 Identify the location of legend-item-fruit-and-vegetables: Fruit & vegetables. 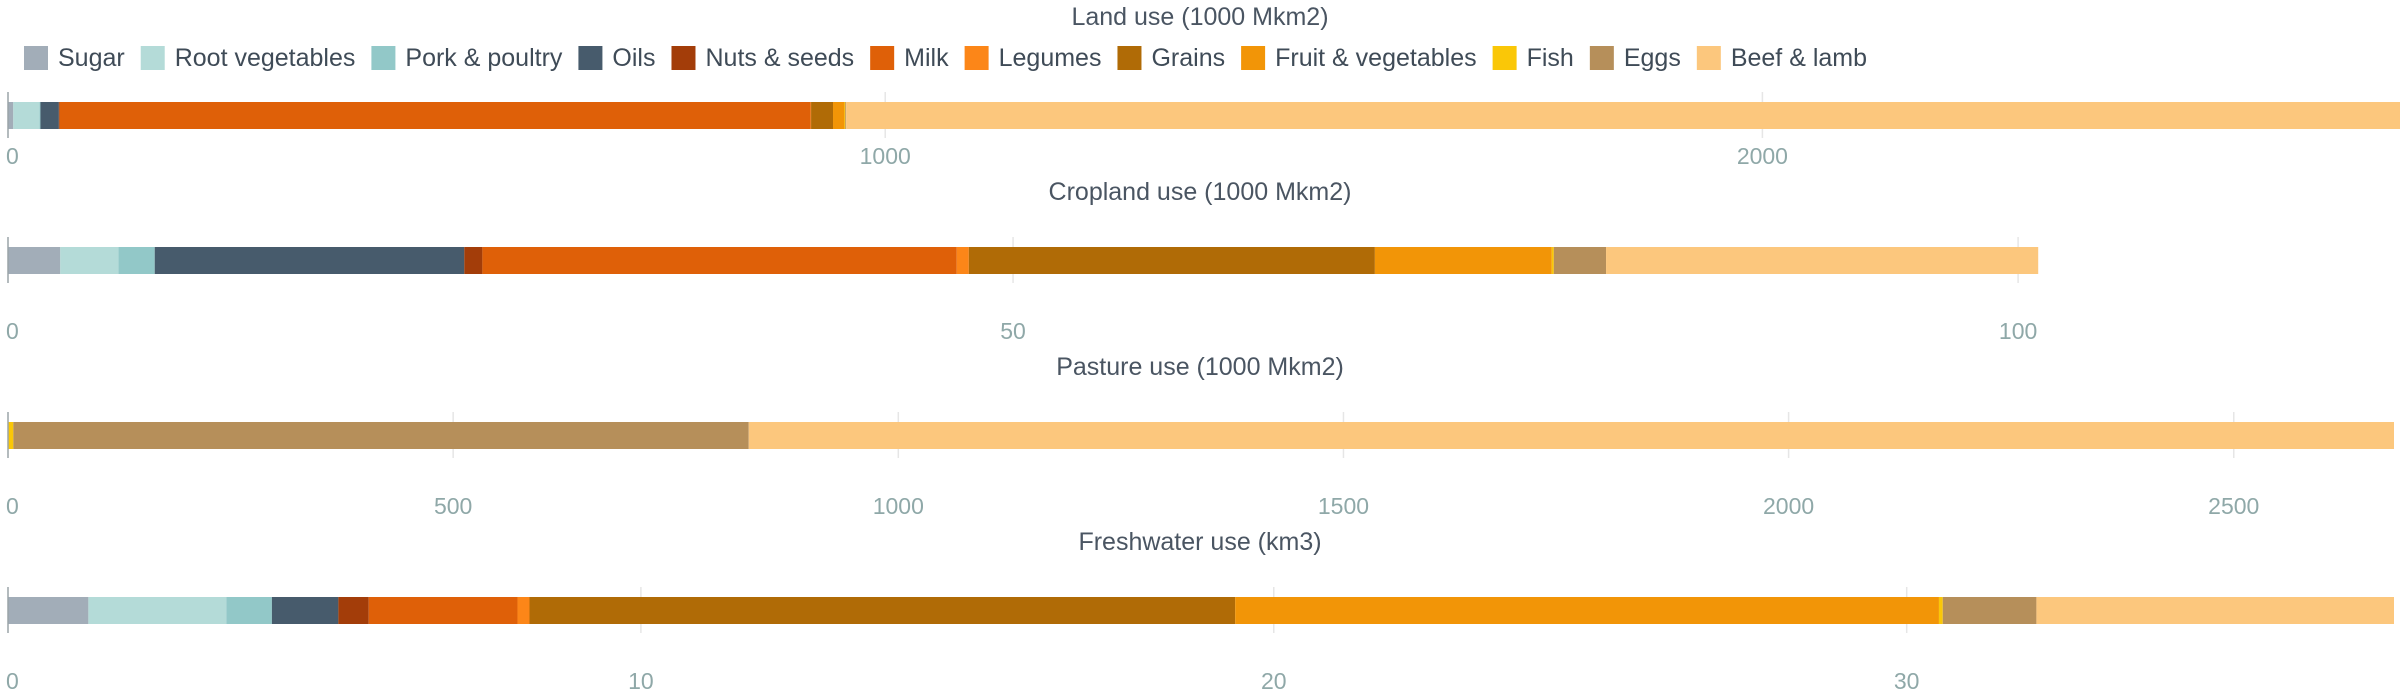
(1359, 58).